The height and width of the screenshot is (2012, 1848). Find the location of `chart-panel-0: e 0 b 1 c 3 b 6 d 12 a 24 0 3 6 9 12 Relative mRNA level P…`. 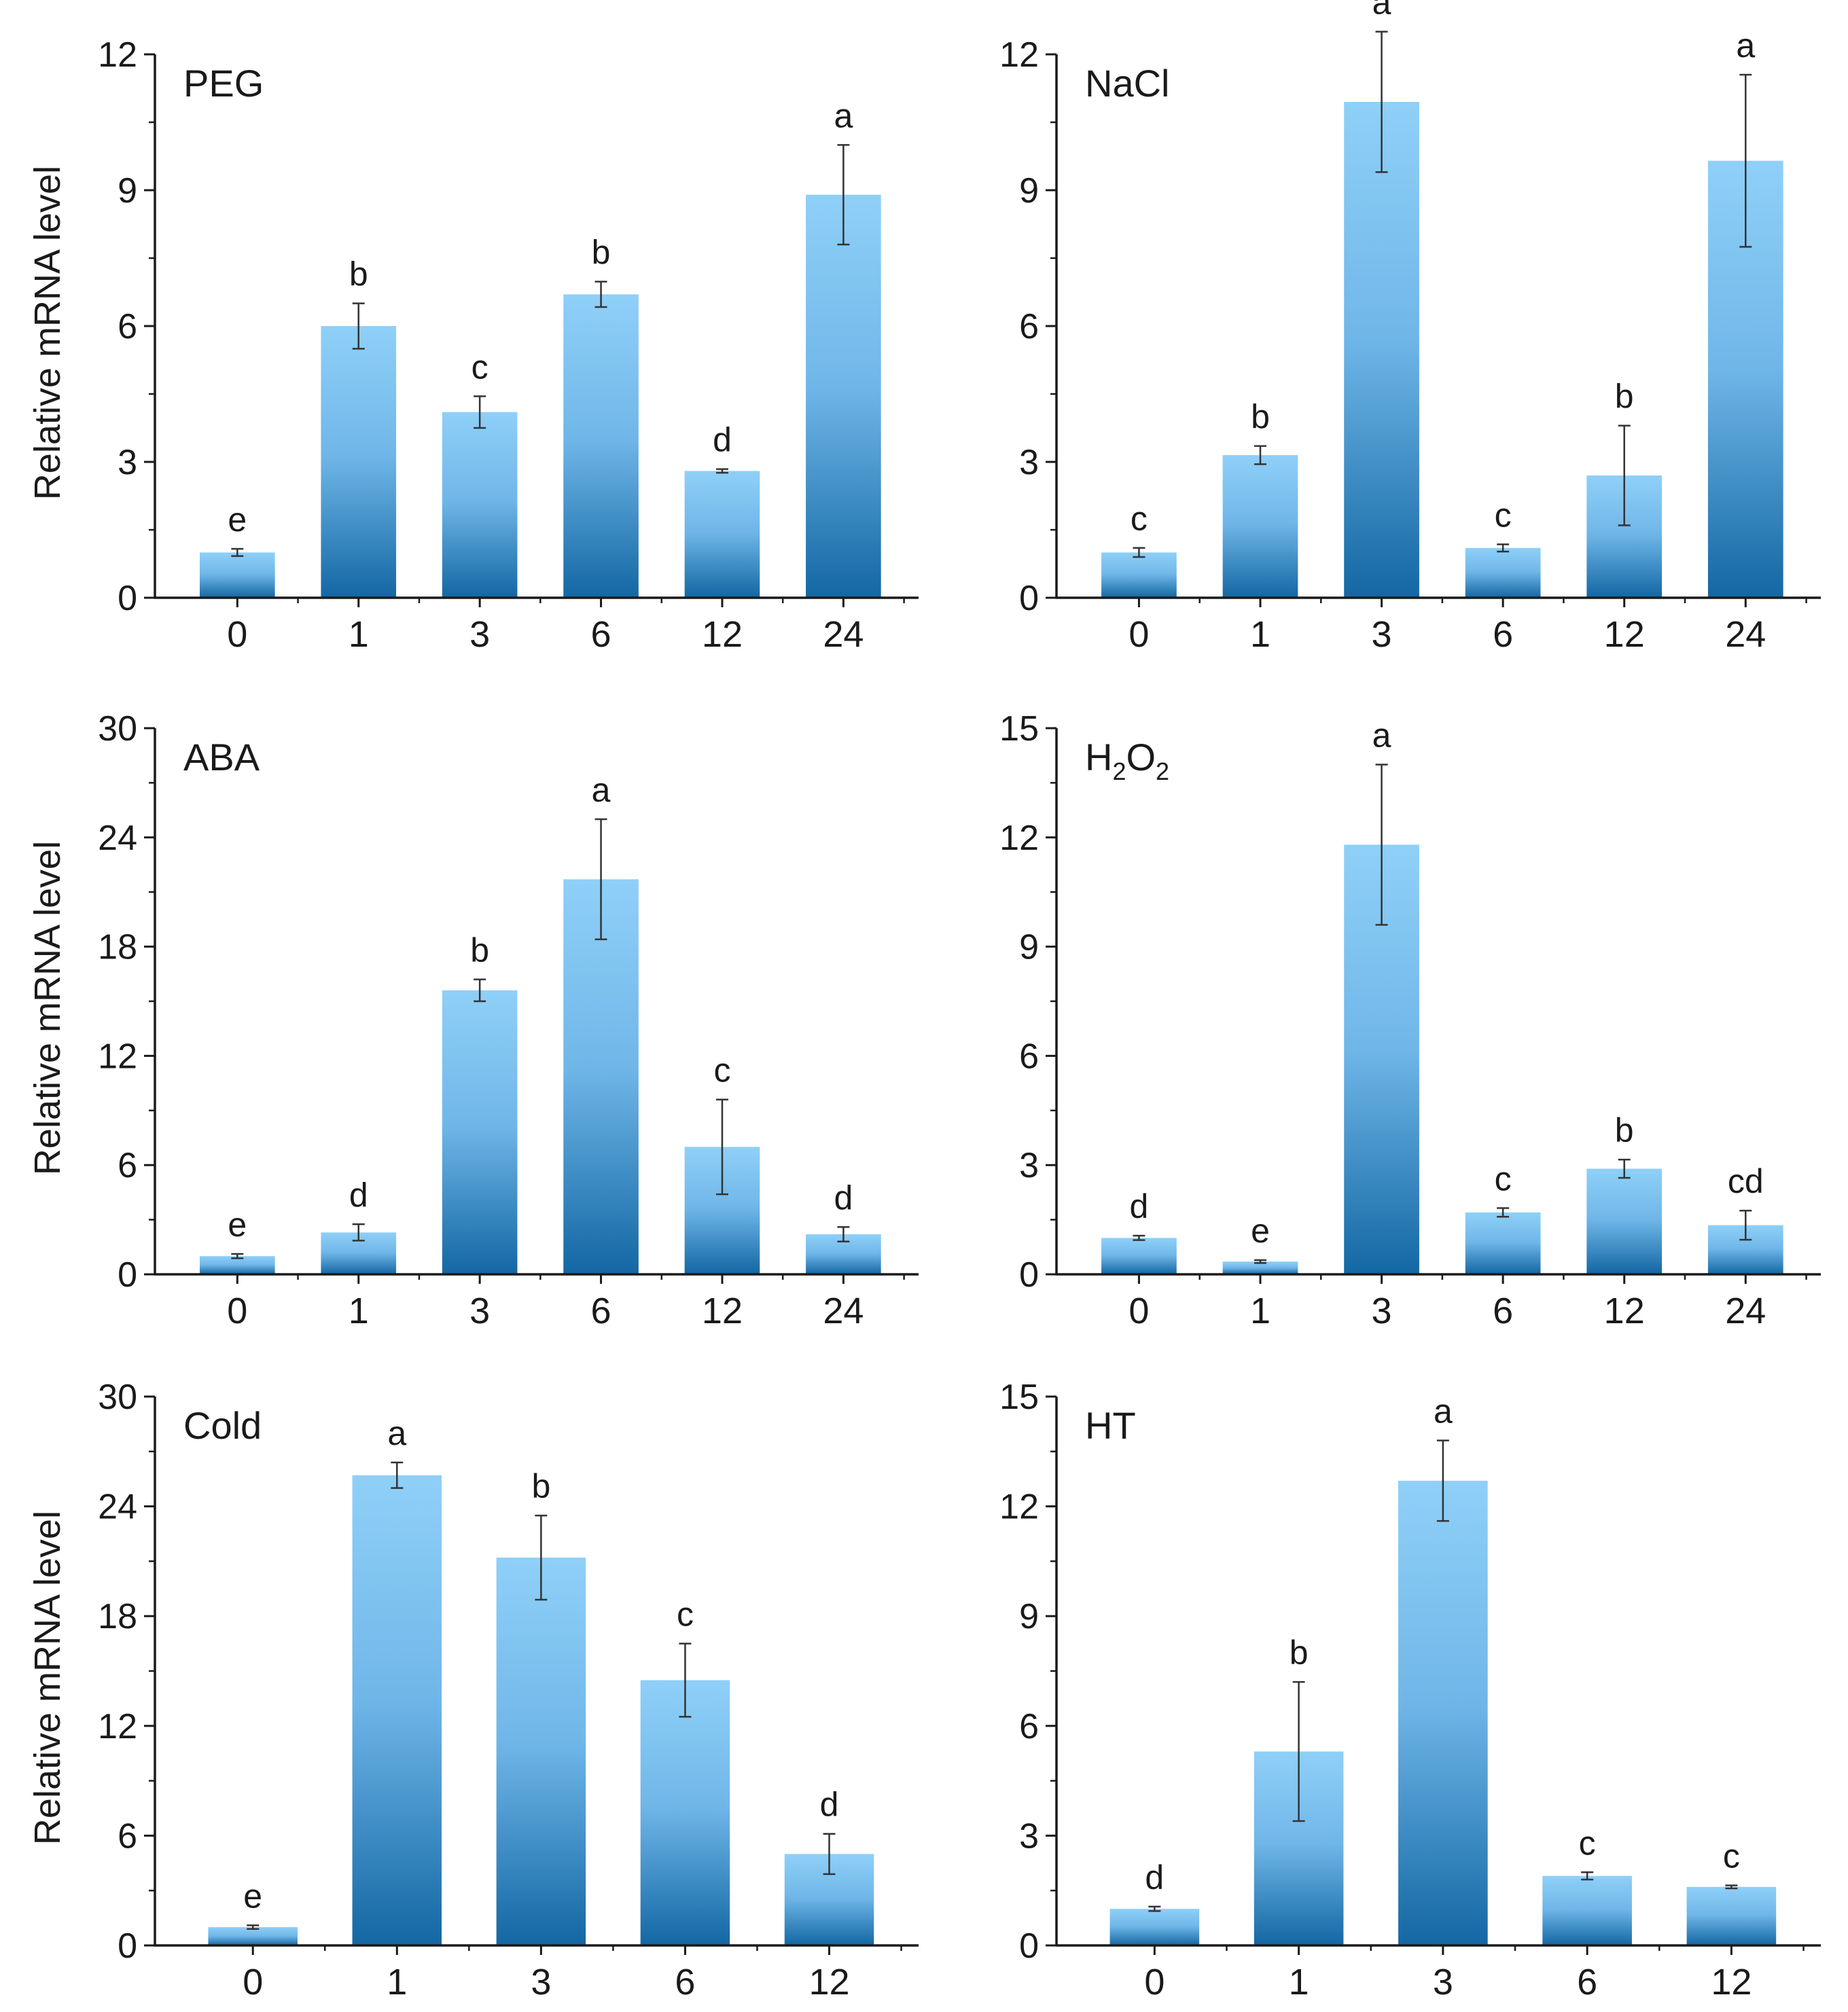

chart-panel-0: e 0 b 1 c 3 b 6 d 12 a 24 0 3 6 9 12 Relative mRNA level P… is located at coordinates (473, 345).